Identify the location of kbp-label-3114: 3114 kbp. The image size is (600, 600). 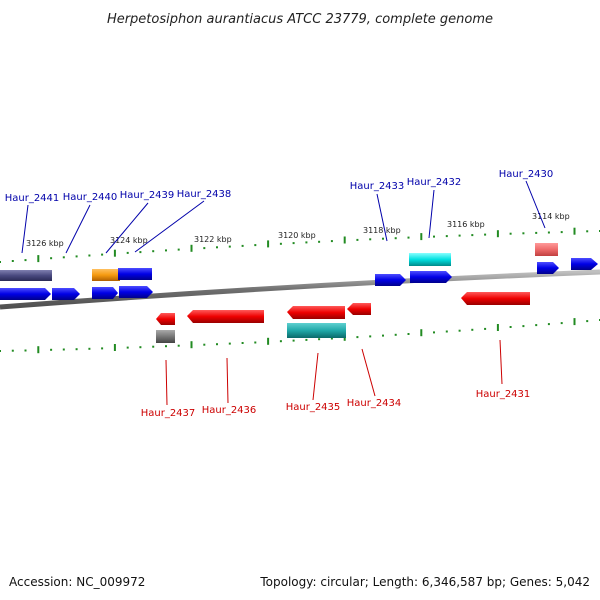
(551, 216).